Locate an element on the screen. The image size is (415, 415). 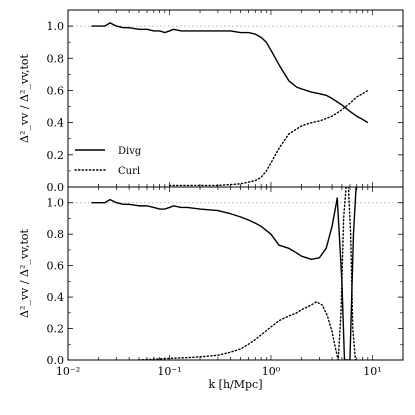
x-tick-label: 10⁻² is located at coordinates (68, 371).